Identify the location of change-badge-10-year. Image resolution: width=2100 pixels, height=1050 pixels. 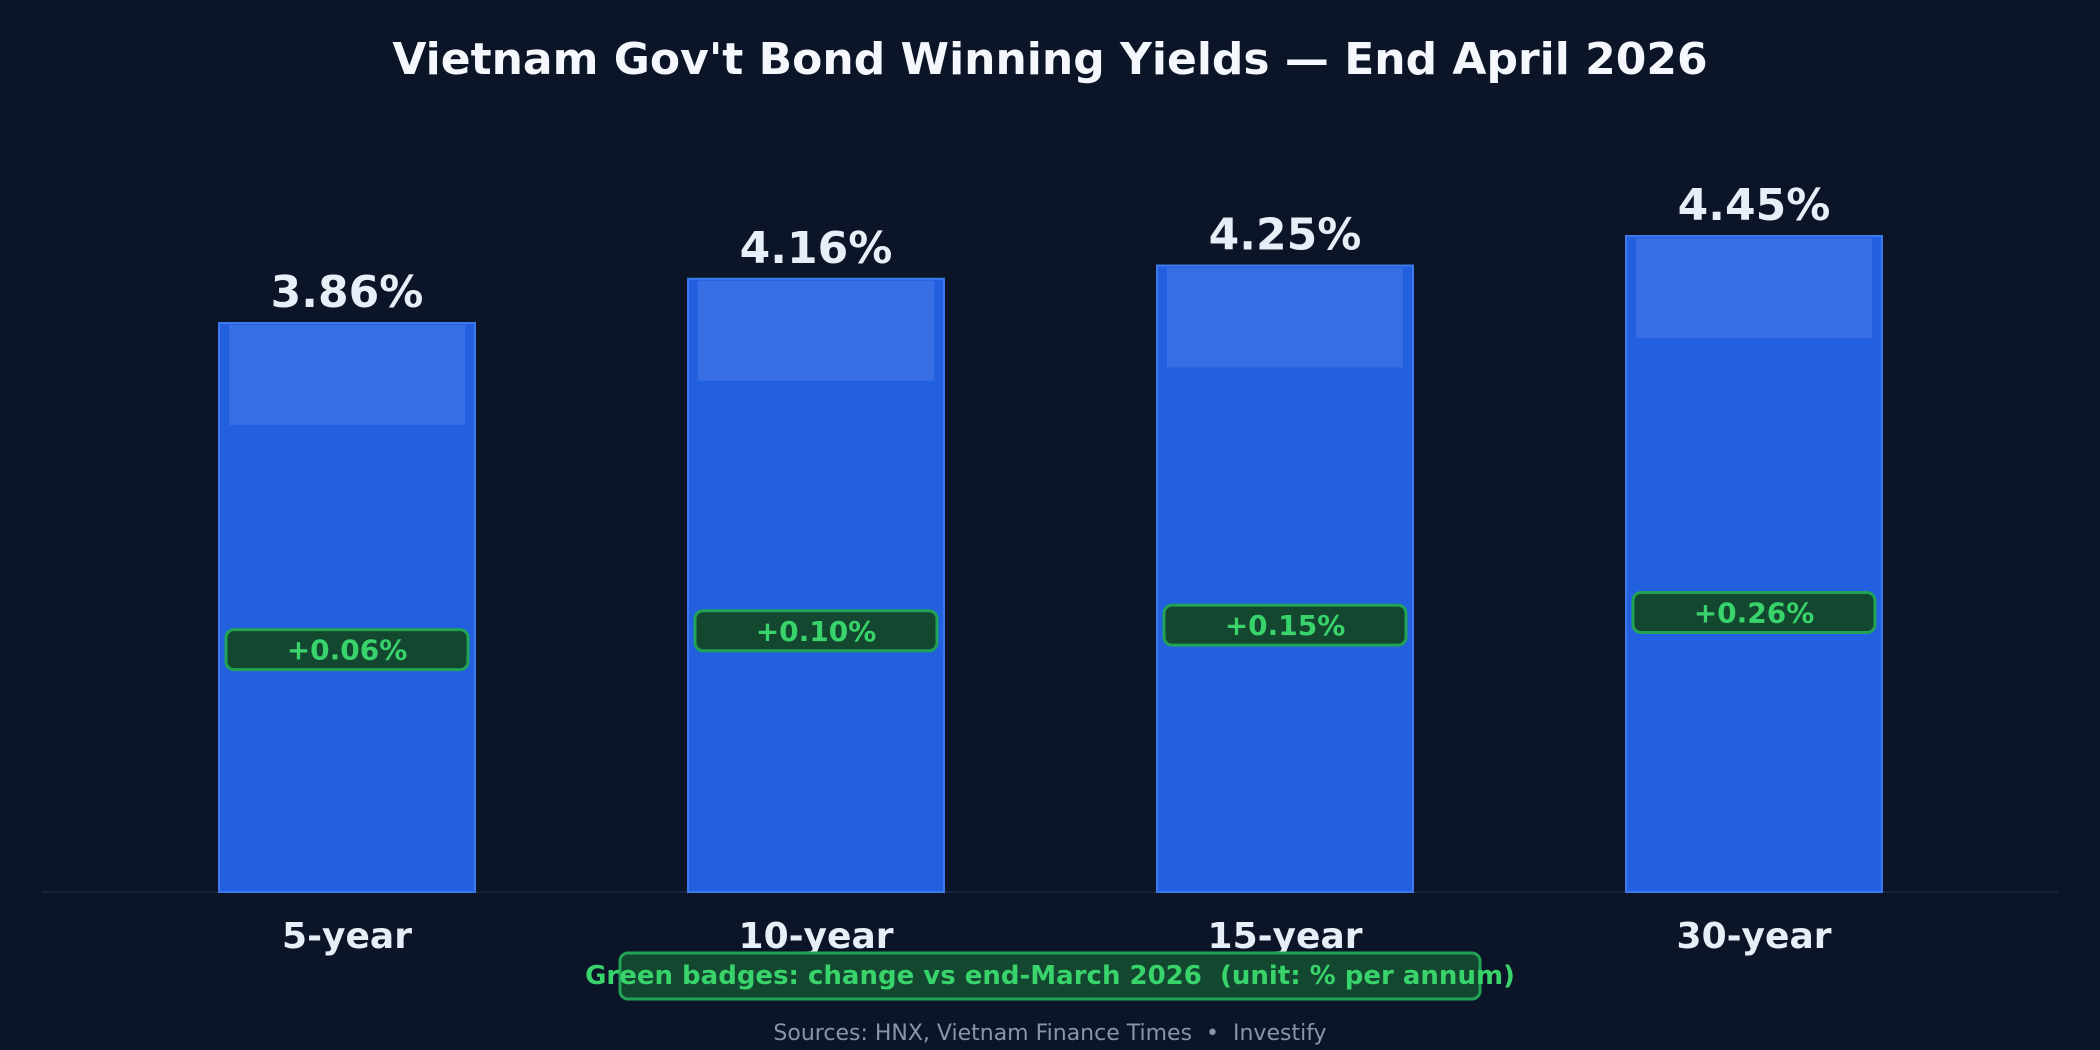
(816, 631).